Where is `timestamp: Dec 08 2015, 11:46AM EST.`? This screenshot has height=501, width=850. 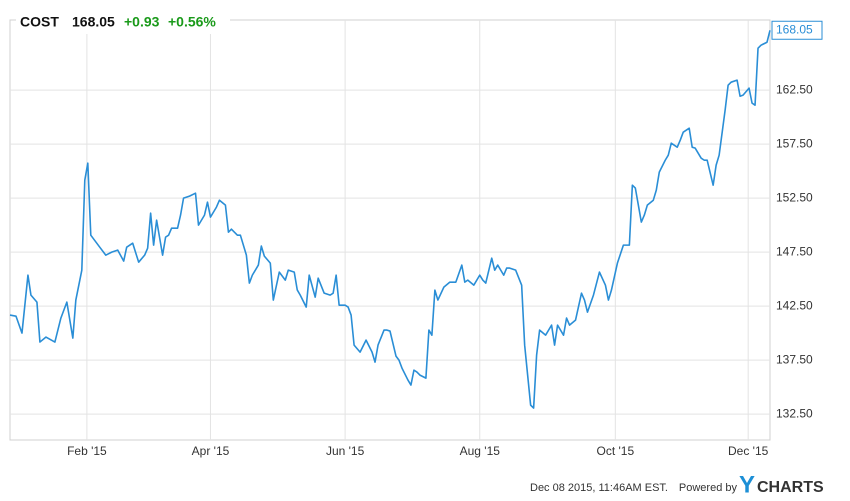 timestamp: Dec 08 2015, 11:46AM EST. is located at coordinates (599, 488).